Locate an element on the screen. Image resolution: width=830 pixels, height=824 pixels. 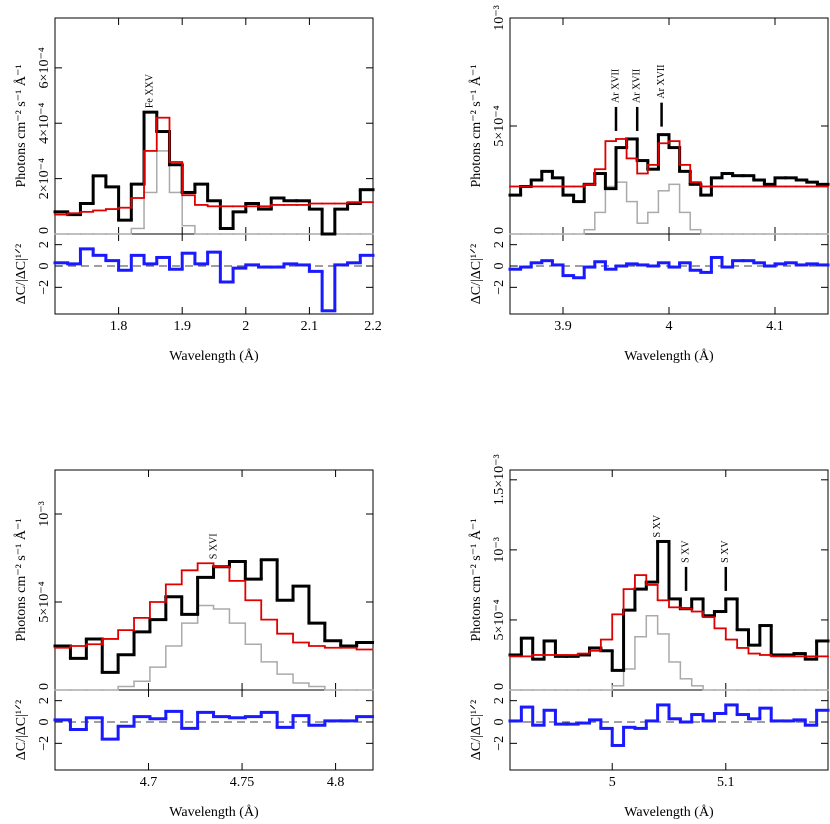
y-tick-label: 4×10⁻⁴ is located at coordinates (44, 123).